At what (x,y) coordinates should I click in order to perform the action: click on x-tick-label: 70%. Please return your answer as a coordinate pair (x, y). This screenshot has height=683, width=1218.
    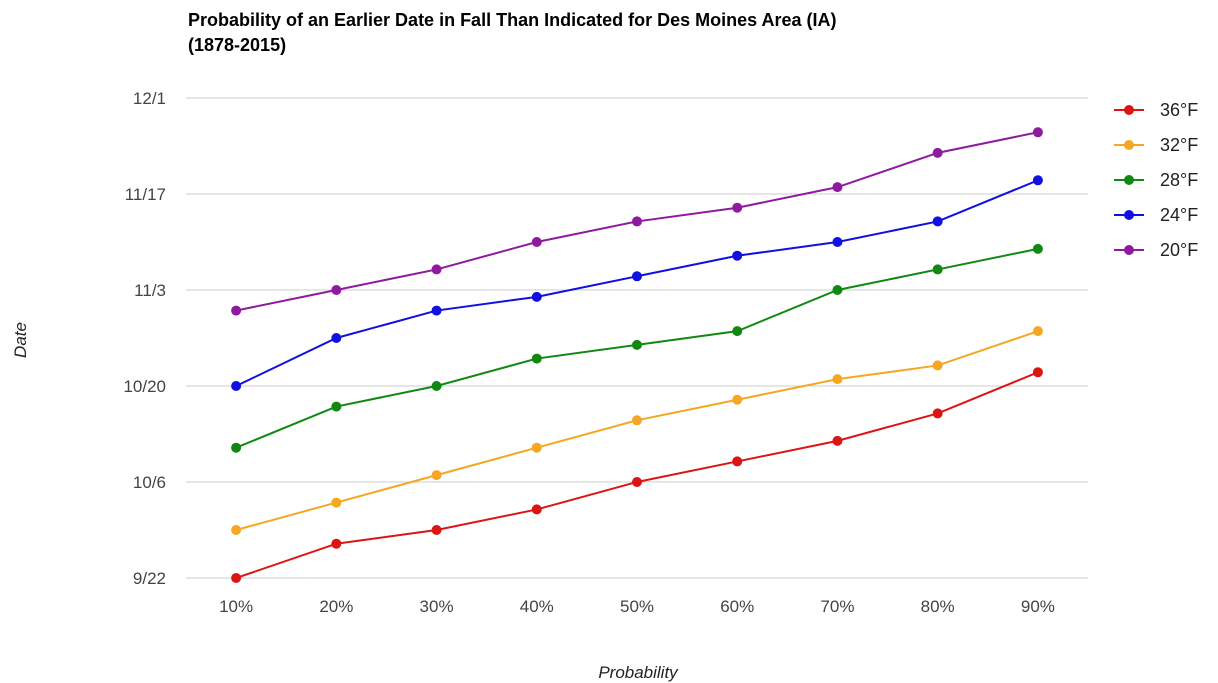
    Looking at the image, I should click on (837, 606).